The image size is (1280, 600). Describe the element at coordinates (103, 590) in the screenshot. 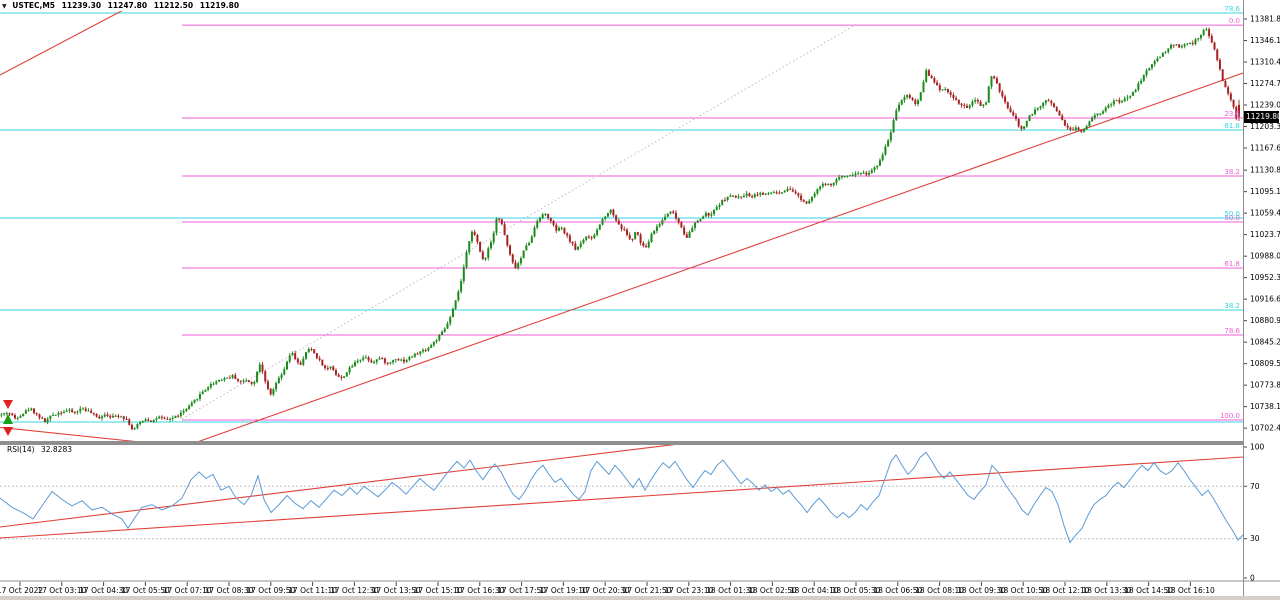

I see `time-axis-label: 17 Oct 04:30` at that location.